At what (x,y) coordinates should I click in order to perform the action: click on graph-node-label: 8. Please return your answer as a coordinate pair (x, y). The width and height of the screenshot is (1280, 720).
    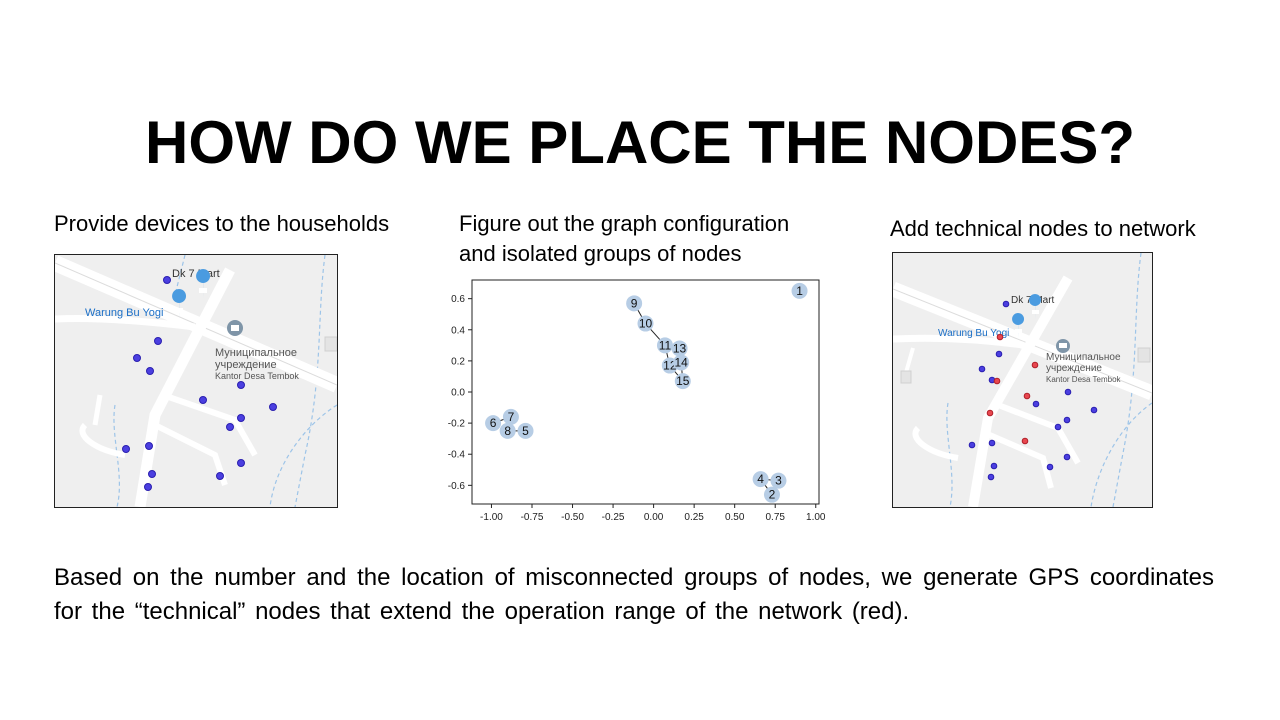
    Looking at the image, I should click on (507, 431).